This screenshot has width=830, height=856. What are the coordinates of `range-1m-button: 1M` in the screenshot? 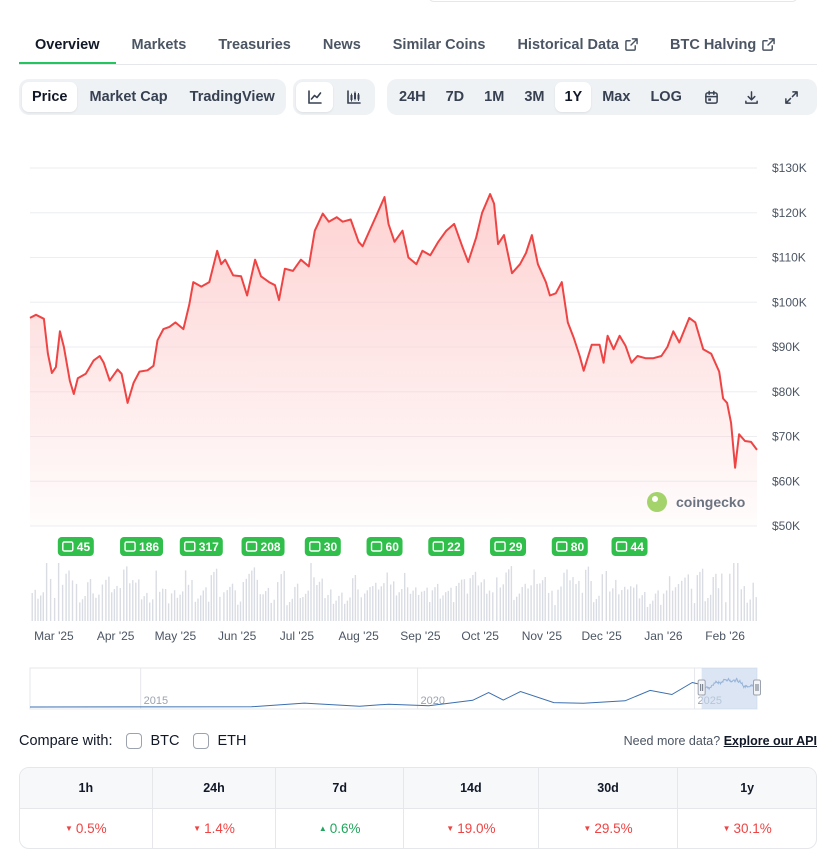 It's located at (494, 97).